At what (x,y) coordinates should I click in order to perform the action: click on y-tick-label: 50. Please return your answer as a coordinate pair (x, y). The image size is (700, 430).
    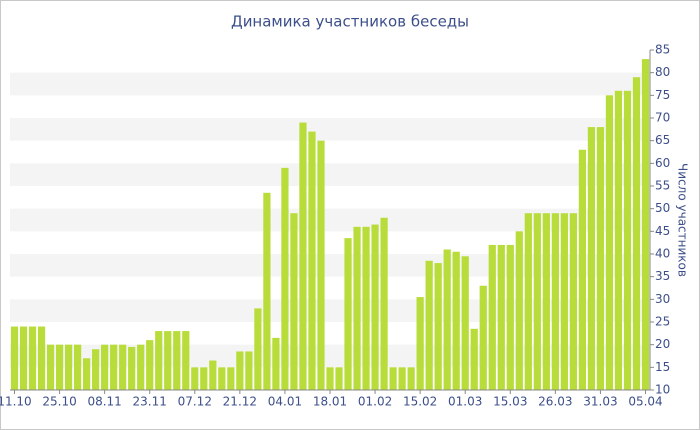
    Looking at the image, I should click on (662, 208).